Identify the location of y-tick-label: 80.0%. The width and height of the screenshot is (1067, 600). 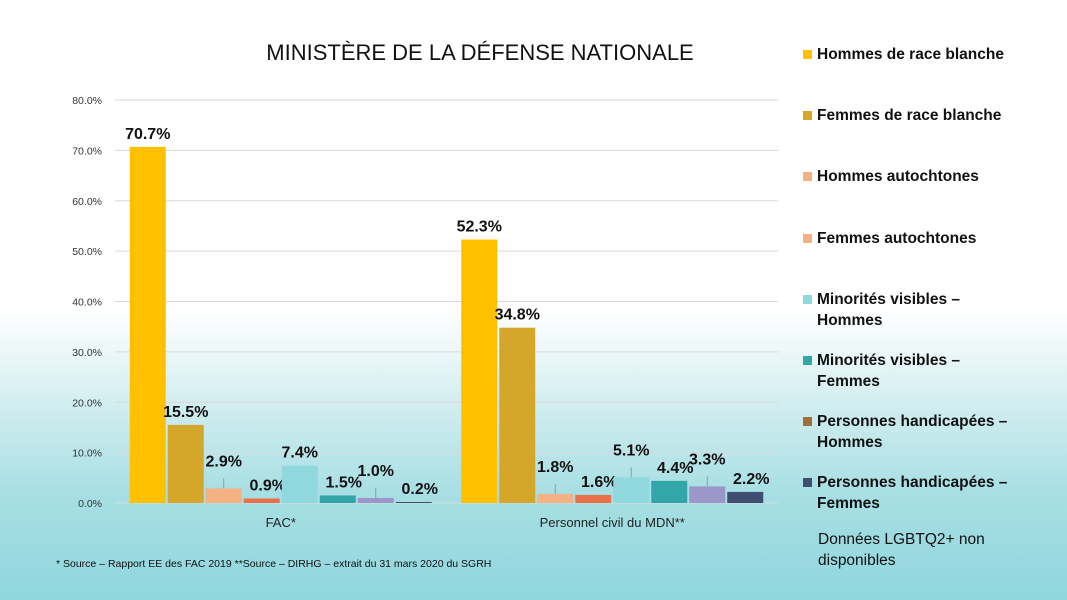
(87, 101).